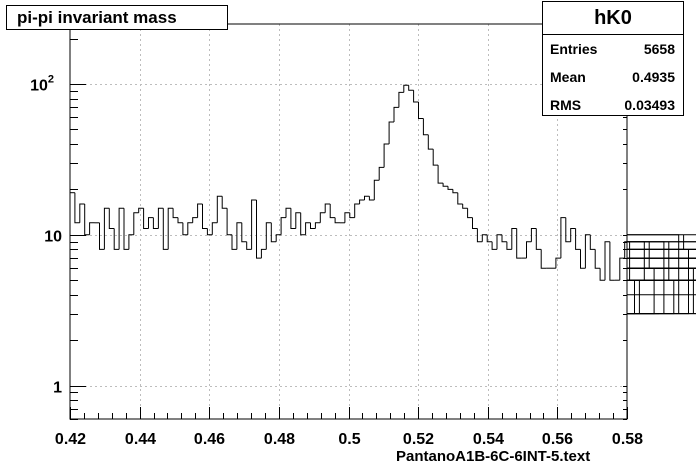  I want to click on x-tick-label: 0.56, so click(557, 439).